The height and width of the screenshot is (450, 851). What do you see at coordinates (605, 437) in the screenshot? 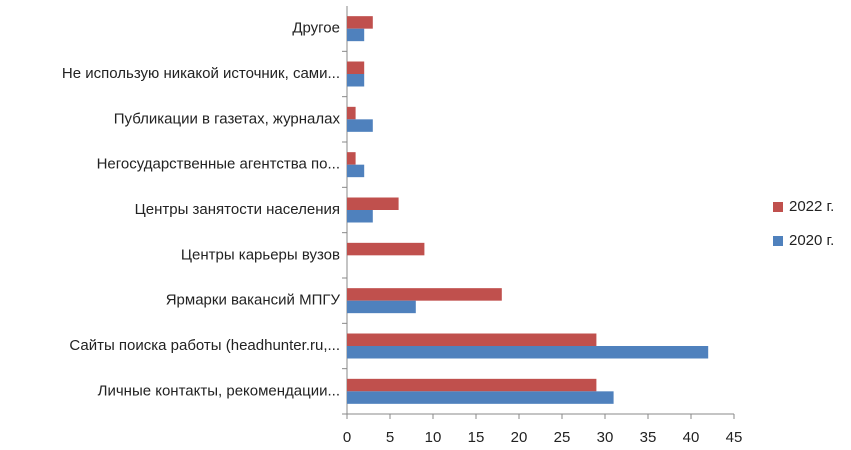
I see `x-tick-label: 30` at bounding box center [605, 437].